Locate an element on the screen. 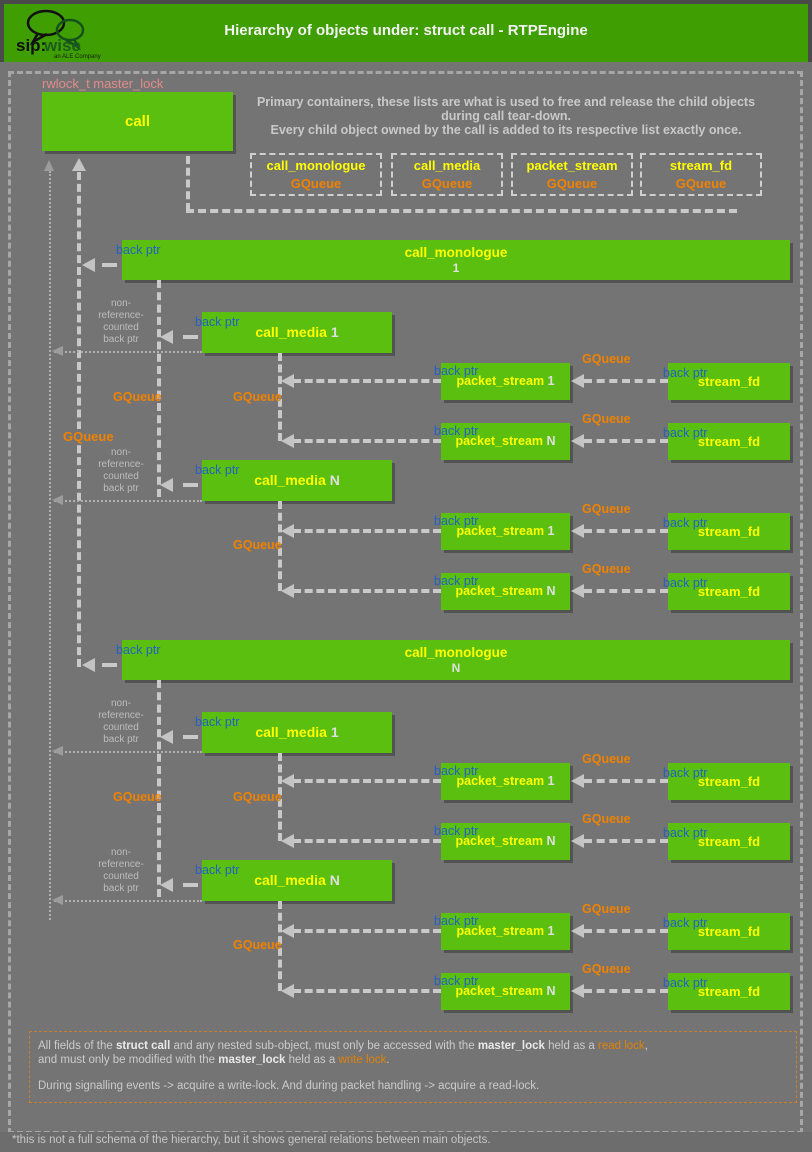 The height and width of the screenshot is (1152, 812). container-name: stream_fd is located at coordinates (701, 165).